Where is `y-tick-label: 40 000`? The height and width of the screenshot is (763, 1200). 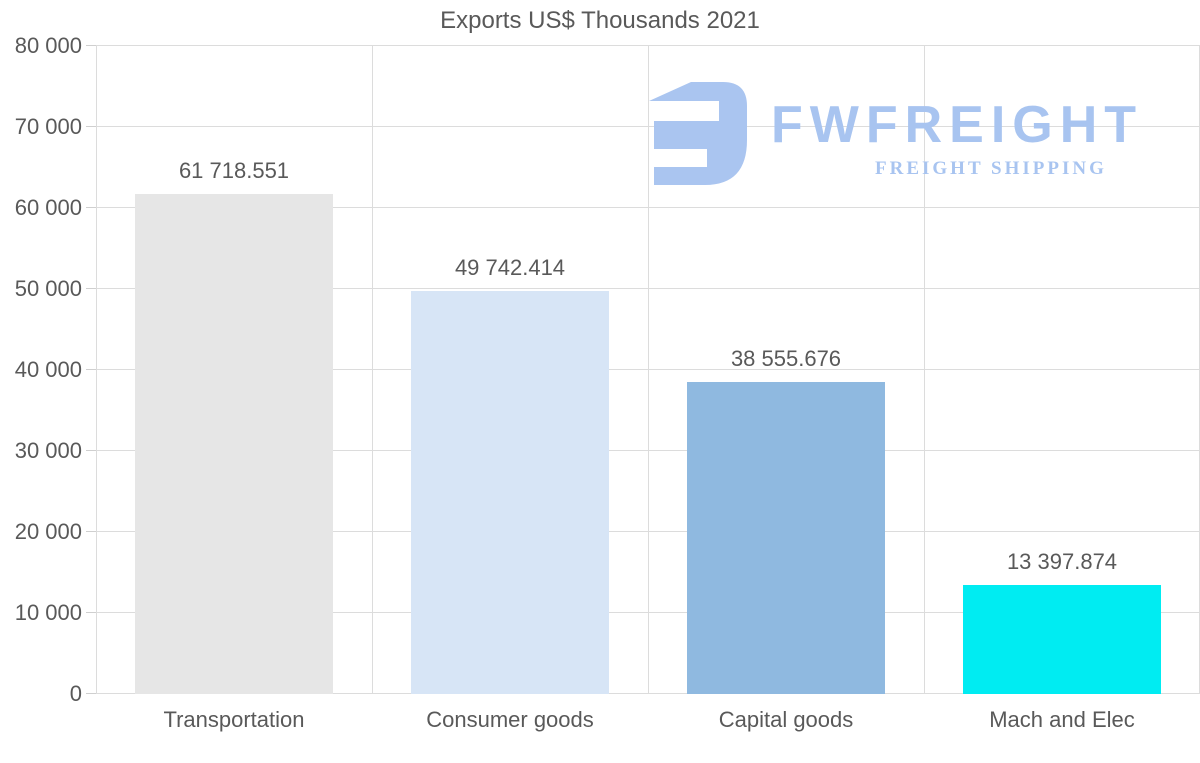 y-tick-label: 40 000 is located at coordinates (48, 369).